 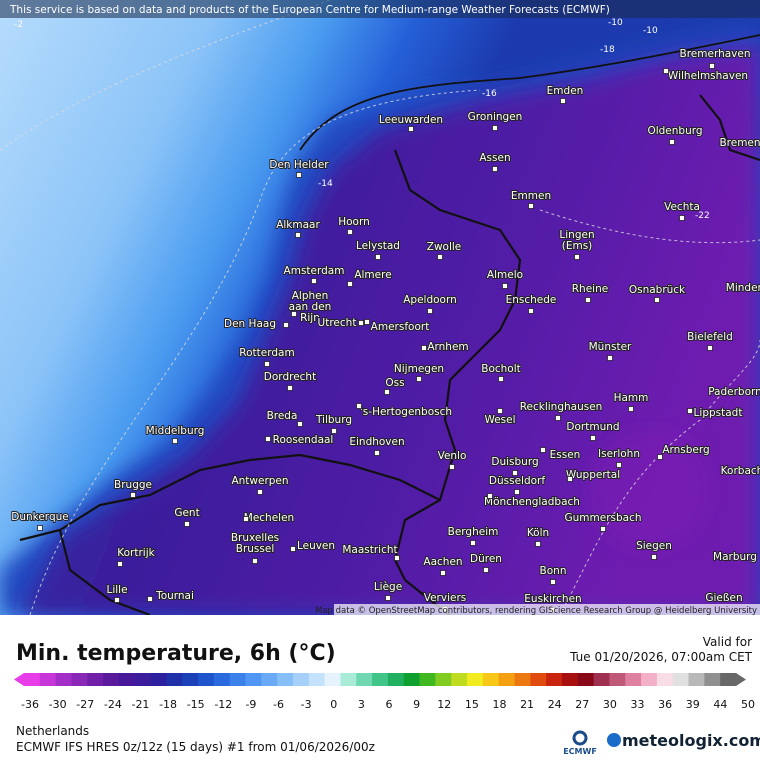 What do you see at coordinates (715, 54) in the screenshot?
I see `city-label: Bremerhaven` at bounding box center [715, 54].